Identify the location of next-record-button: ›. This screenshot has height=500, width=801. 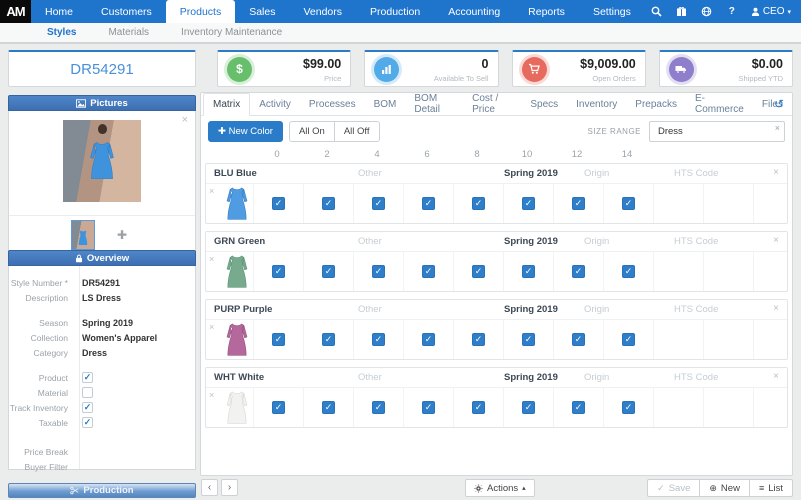
(229, 487).